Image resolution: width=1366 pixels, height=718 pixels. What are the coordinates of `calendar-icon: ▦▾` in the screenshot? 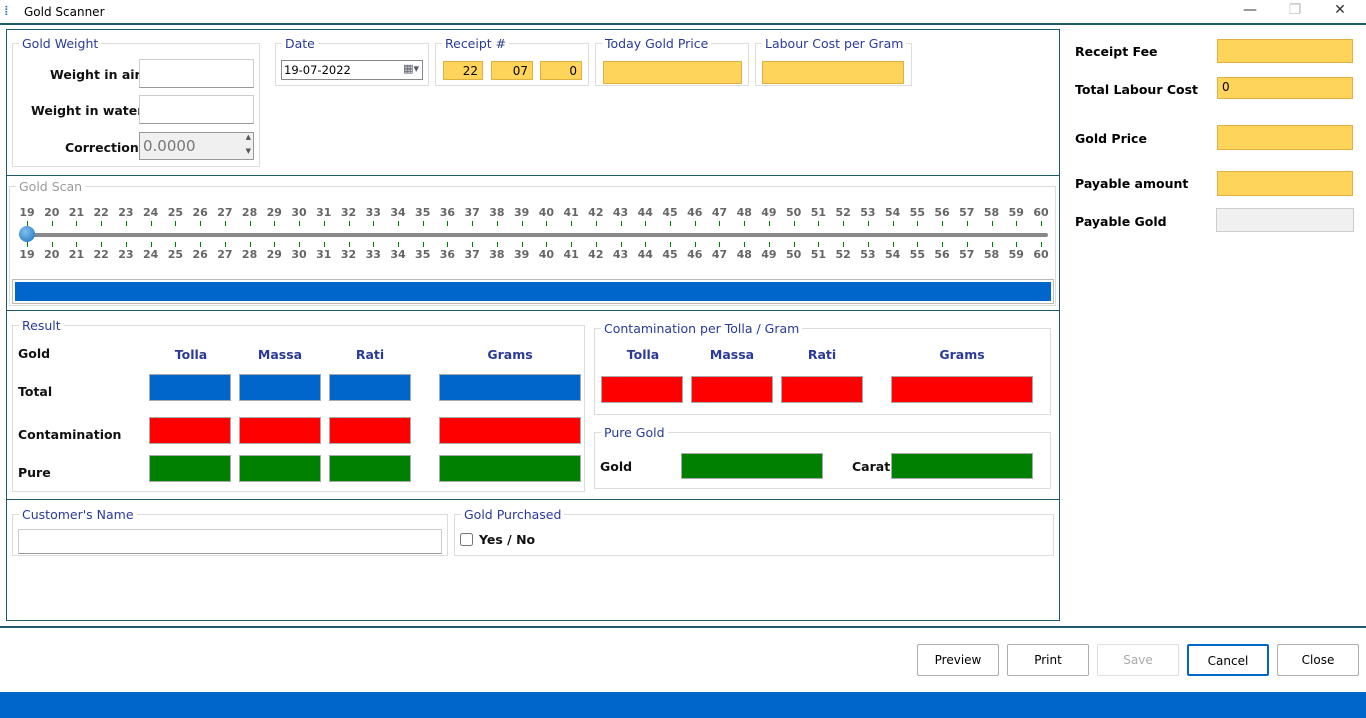 It's located at (411, 68).